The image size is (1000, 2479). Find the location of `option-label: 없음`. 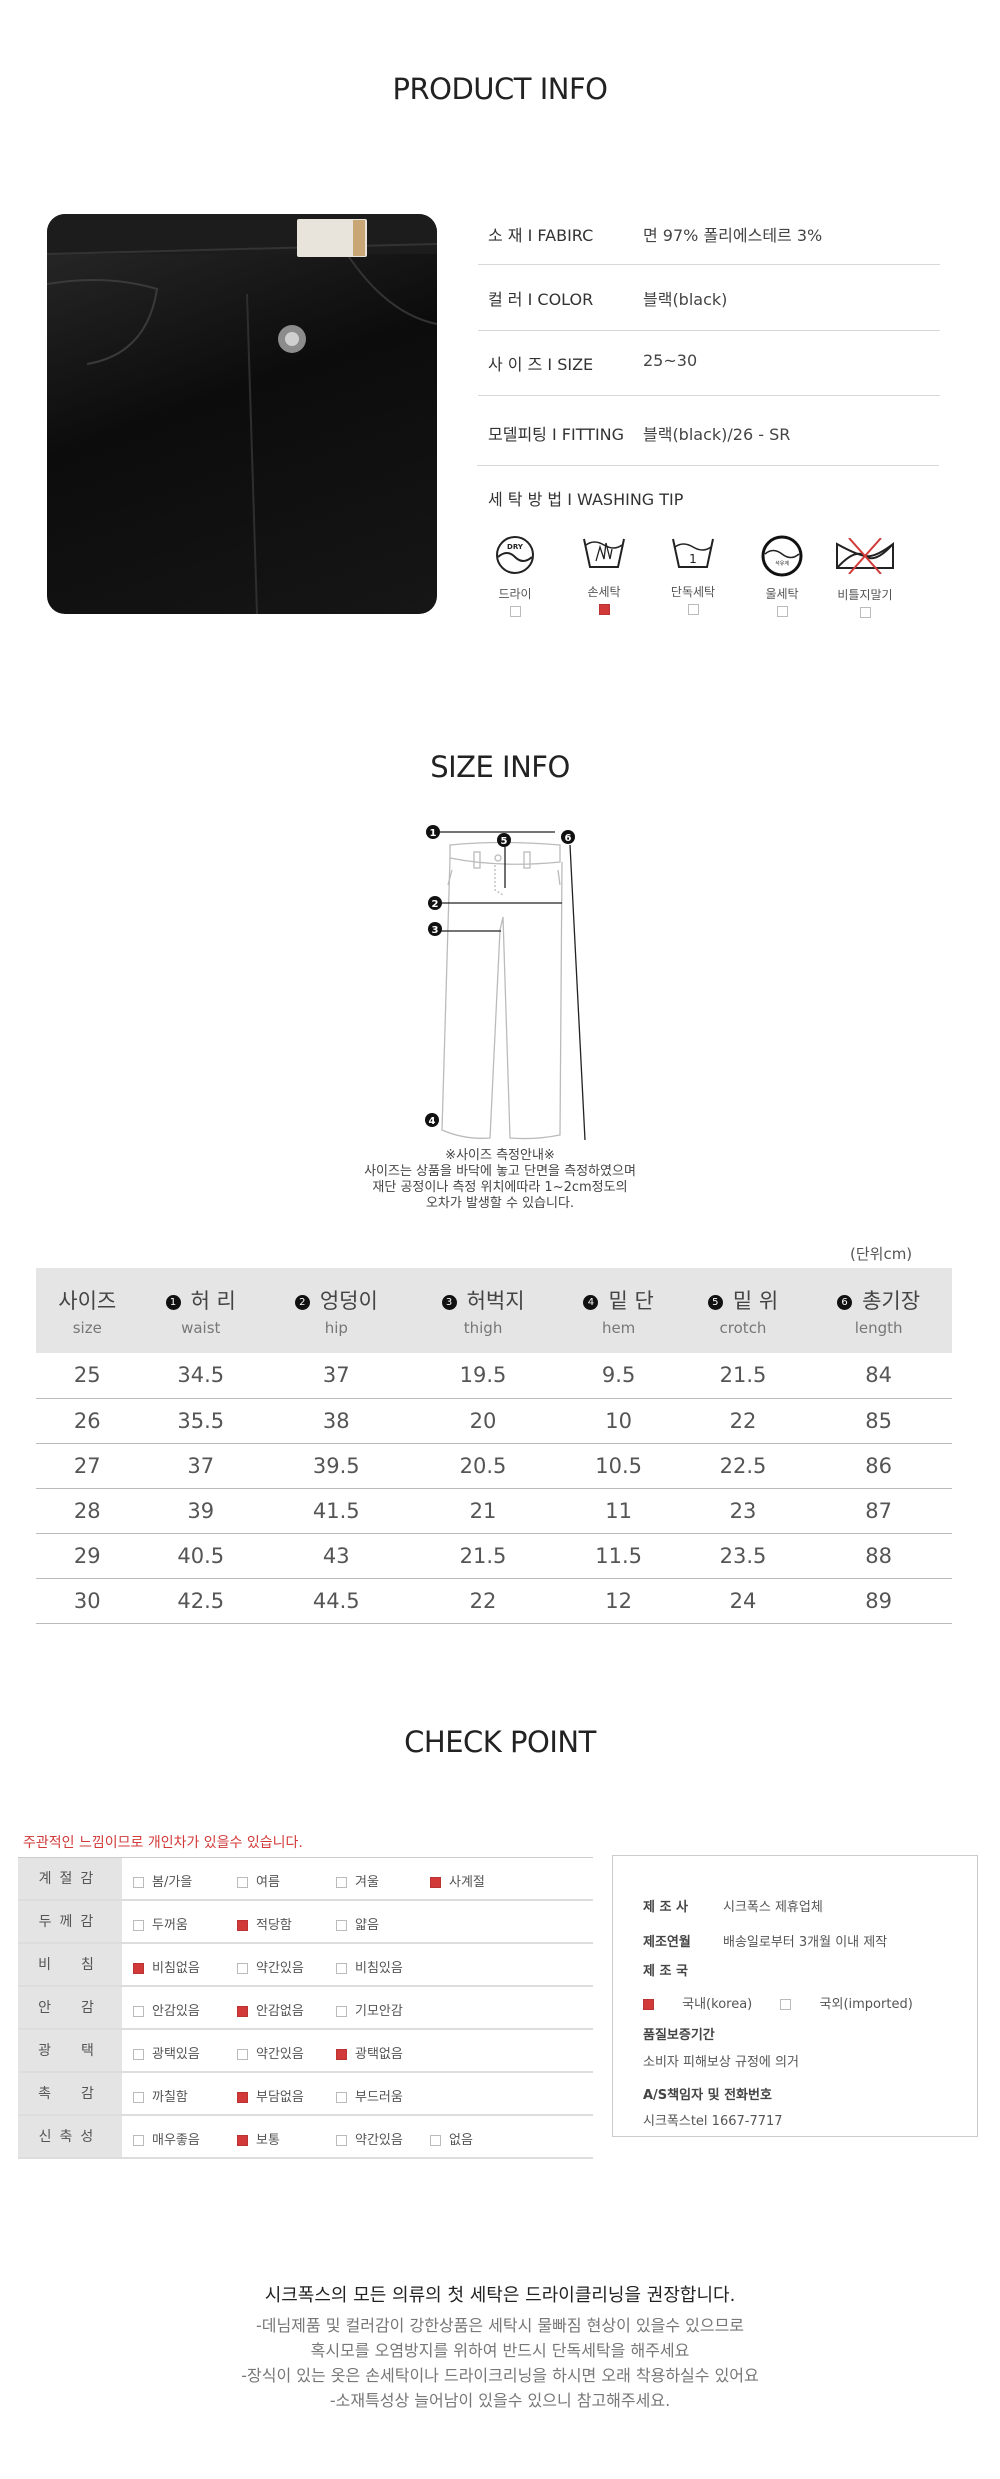

option-label: 없음 is located at coordinates (461, 2140).